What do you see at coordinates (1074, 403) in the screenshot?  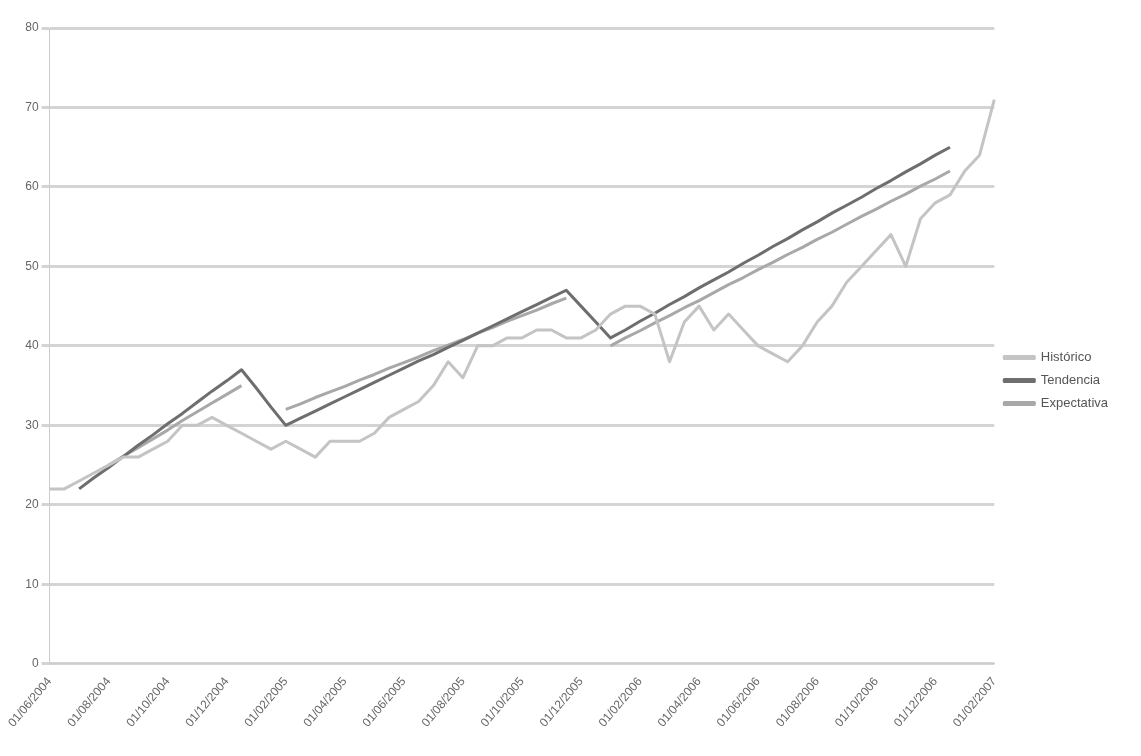 I see `legend-label: Expectativa` at bounding box center [1074, 403].